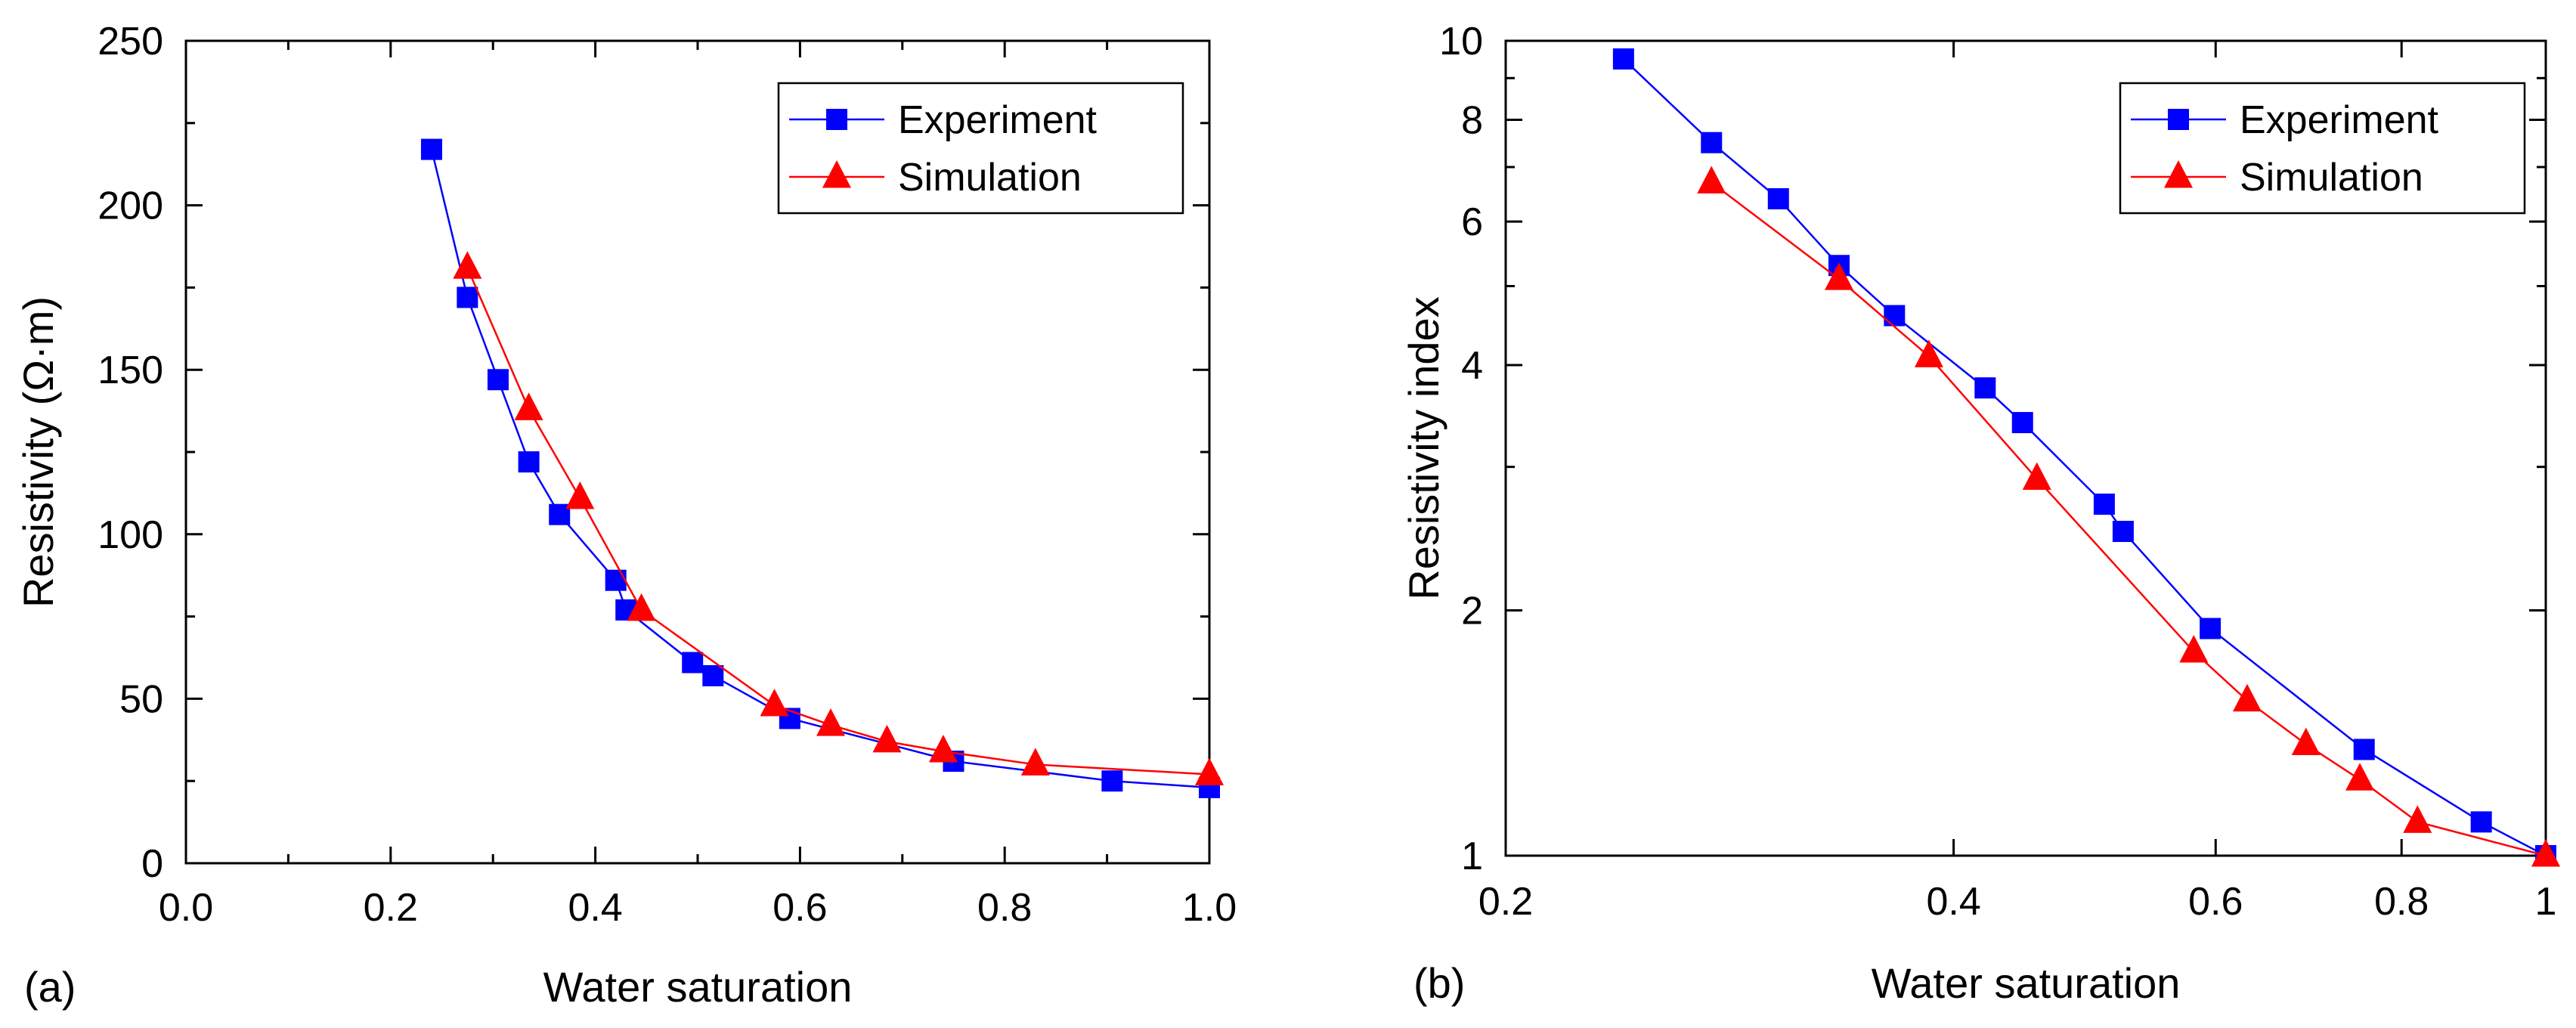 The image size is (2576, 1028). I want to click on y-tick-label: 250, so click(130, 41).